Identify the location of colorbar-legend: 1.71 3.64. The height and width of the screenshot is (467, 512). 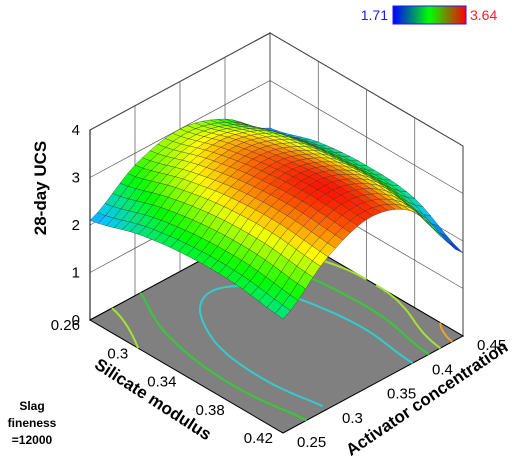
(429, 15).